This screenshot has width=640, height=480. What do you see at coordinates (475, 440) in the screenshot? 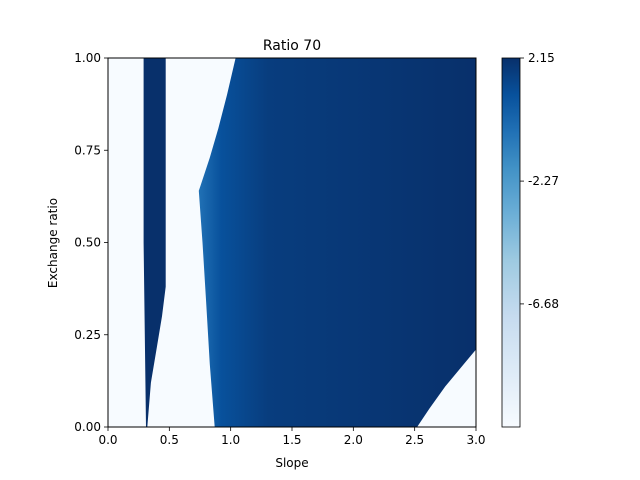
I see `x-tick-label: 3.0` at bounding box center [475, 440].